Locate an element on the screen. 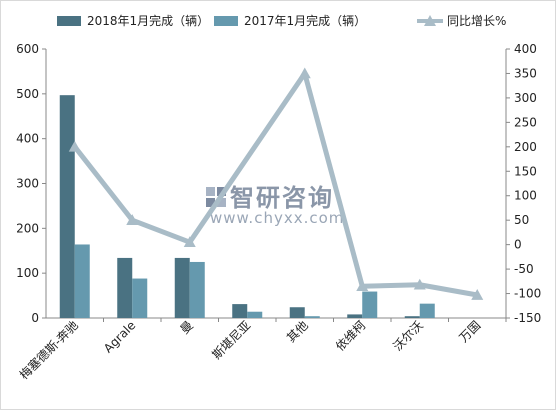 The image size is (556, 410). legend-label-1: 2017年1月完成（辆） is located at coordinates (305, 20).